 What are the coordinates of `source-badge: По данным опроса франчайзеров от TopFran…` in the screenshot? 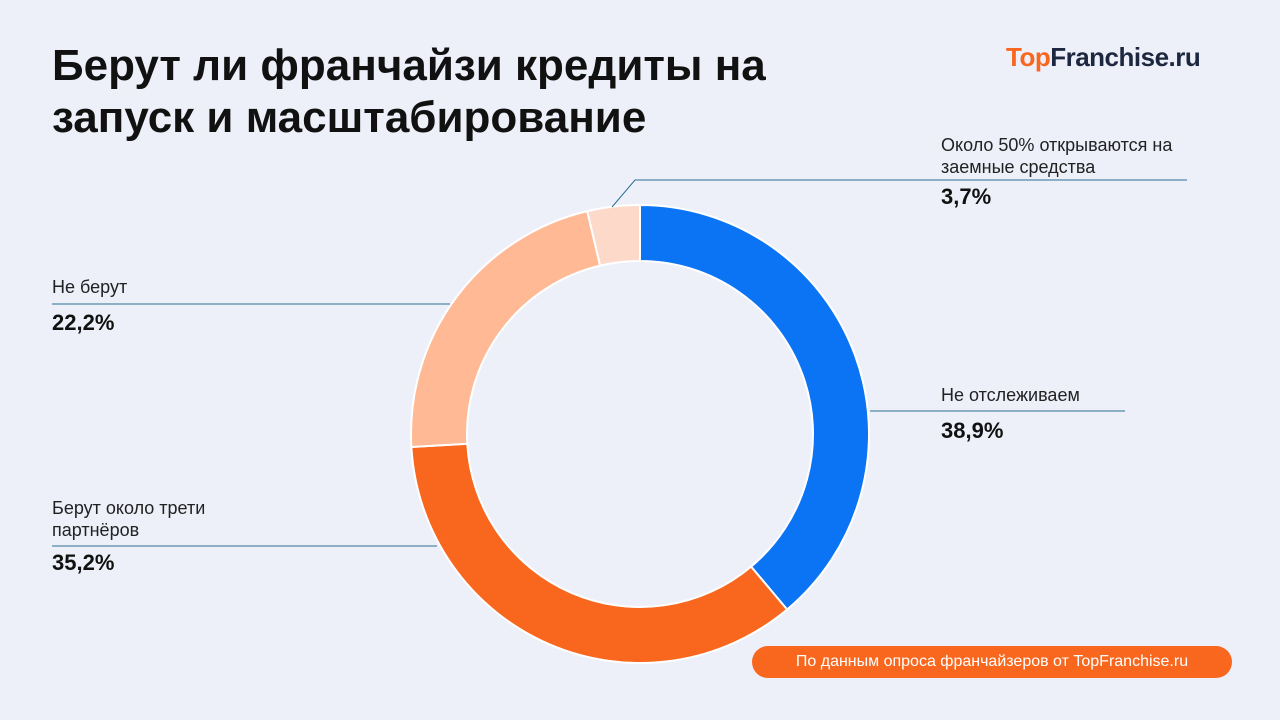 It's located at (992, 662).